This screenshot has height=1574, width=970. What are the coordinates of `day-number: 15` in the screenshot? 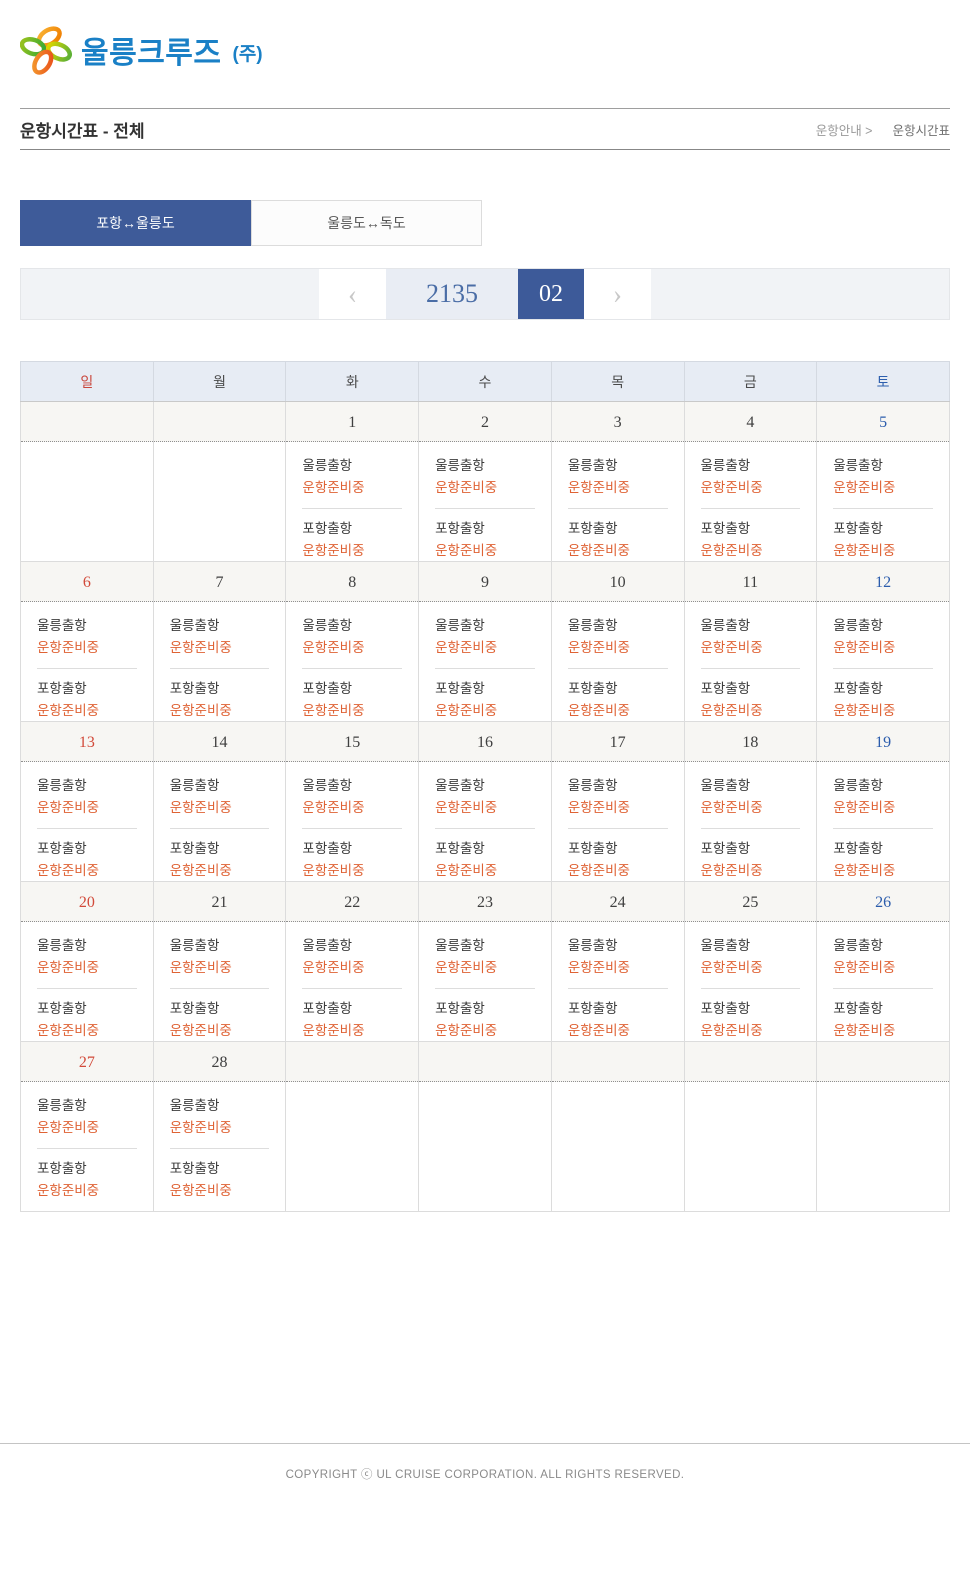 It's located at (352, 742).